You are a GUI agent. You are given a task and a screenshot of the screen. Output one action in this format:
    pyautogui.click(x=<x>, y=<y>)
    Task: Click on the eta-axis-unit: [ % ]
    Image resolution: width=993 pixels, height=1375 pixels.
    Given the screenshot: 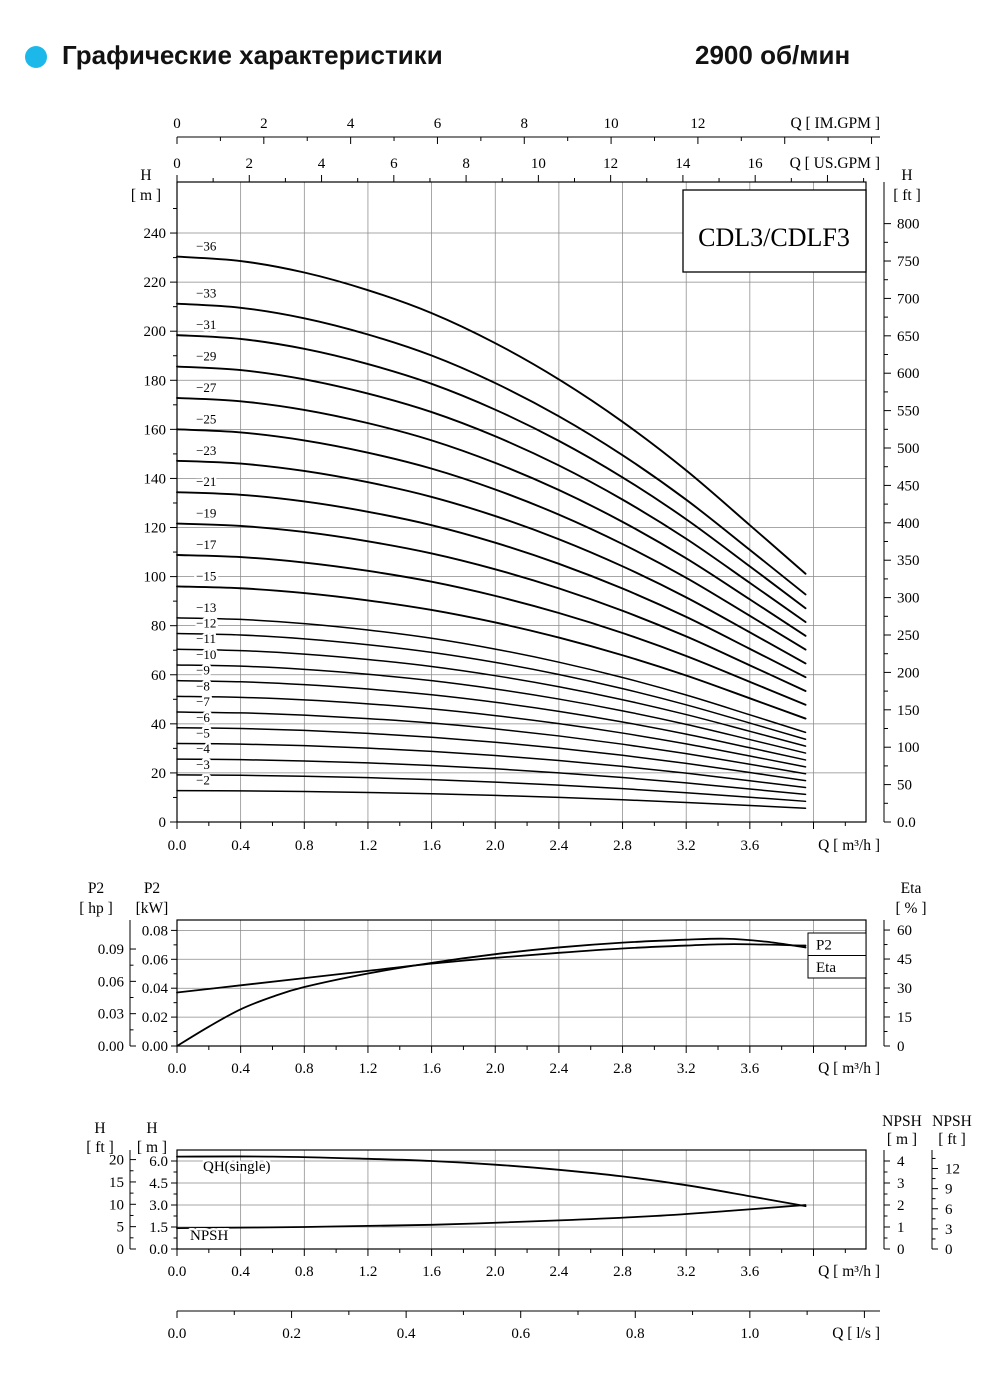 What is the action you would take?
    pyautogui.click(x=911, y=908)
    